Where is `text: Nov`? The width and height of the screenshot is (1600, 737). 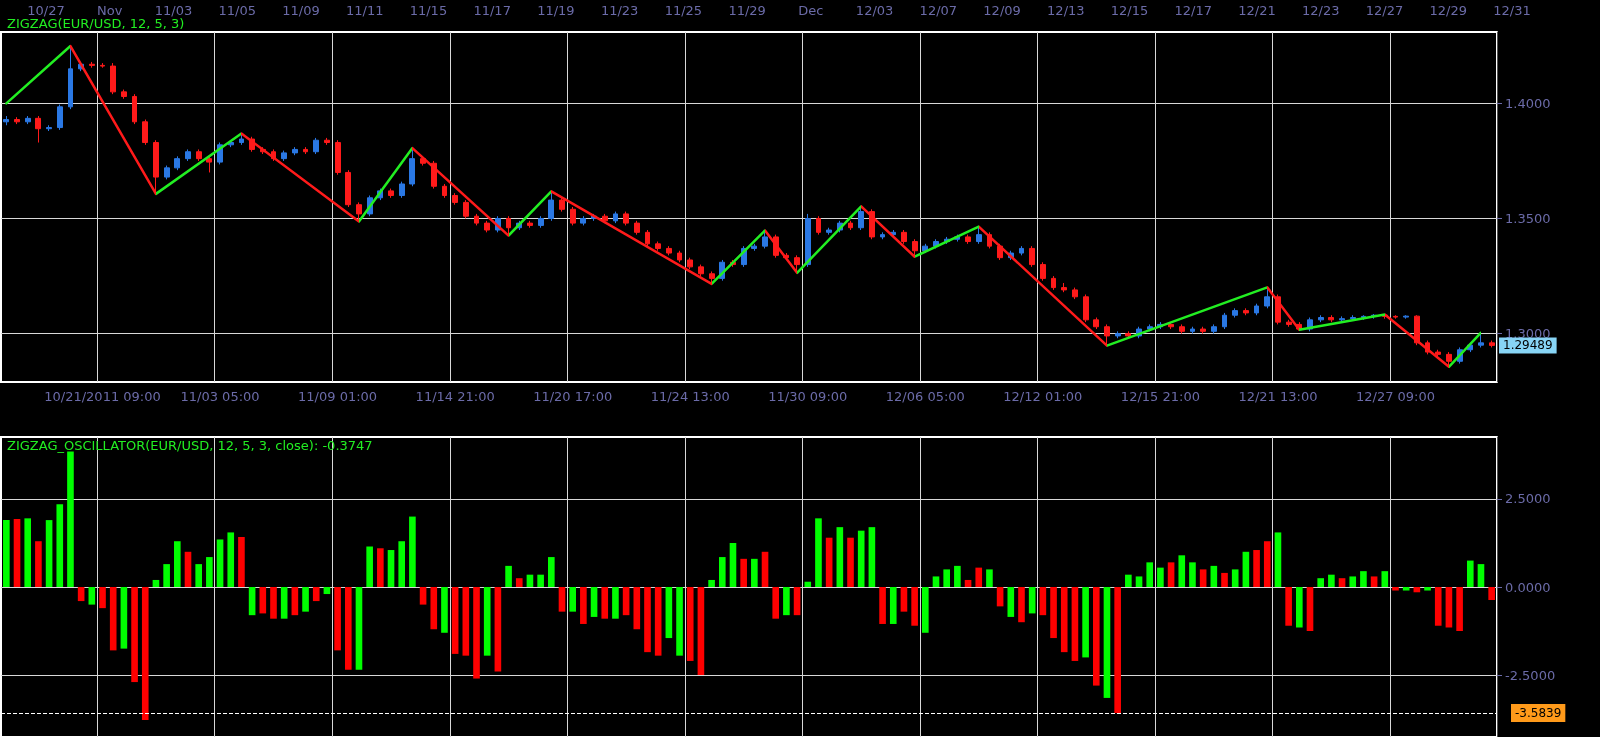
text: Nov is located at coordinates (110, 10).